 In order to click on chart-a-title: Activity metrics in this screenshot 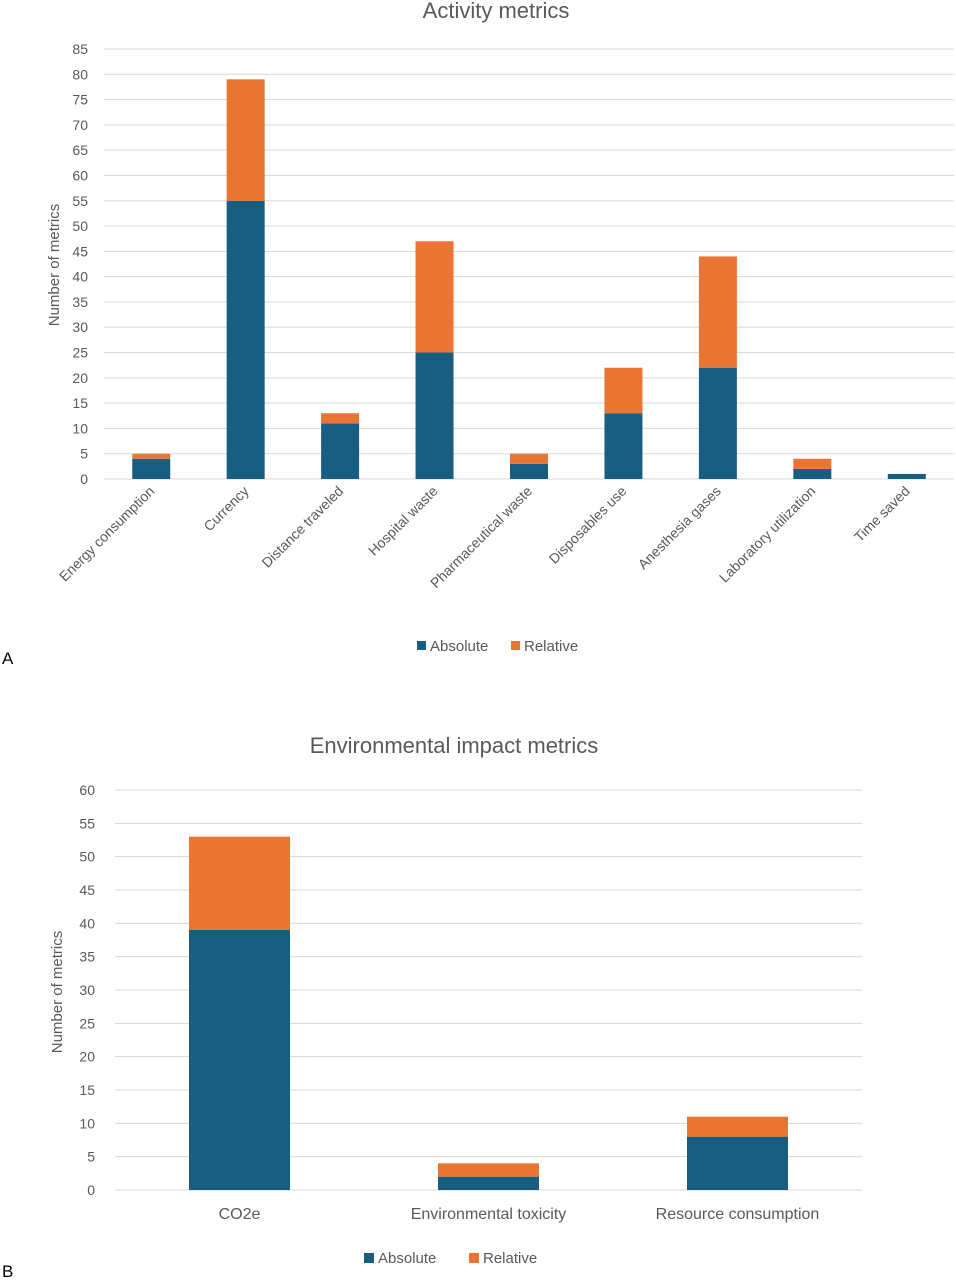, I will do `click(496, 11)`.